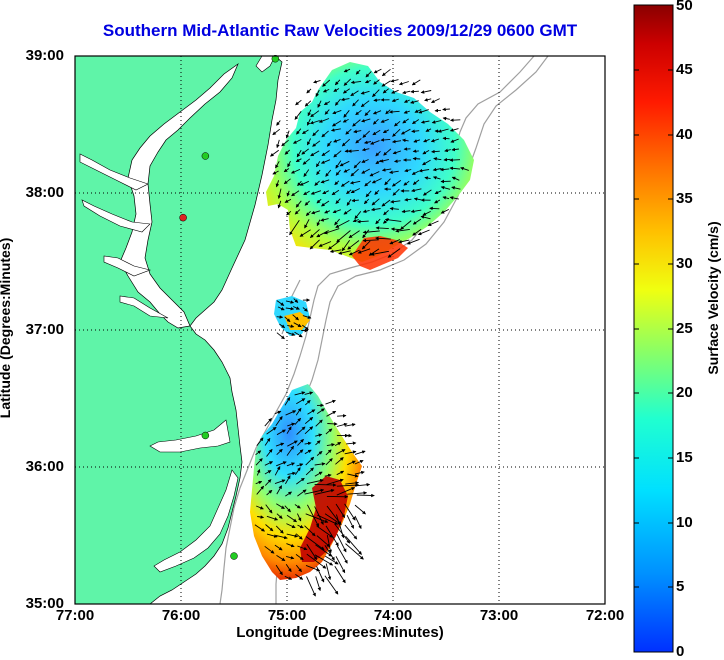  I want to click on x-tick-label: 74:00, so click(393, 615).